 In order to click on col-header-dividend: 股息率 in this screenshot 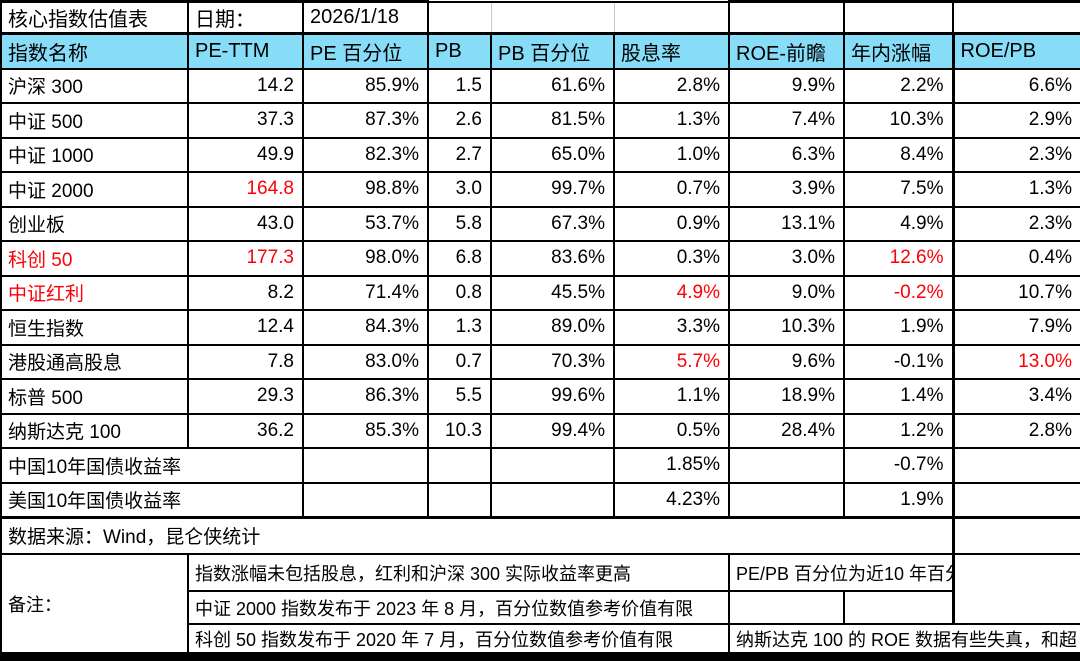, I will do `click(671, 51)`.